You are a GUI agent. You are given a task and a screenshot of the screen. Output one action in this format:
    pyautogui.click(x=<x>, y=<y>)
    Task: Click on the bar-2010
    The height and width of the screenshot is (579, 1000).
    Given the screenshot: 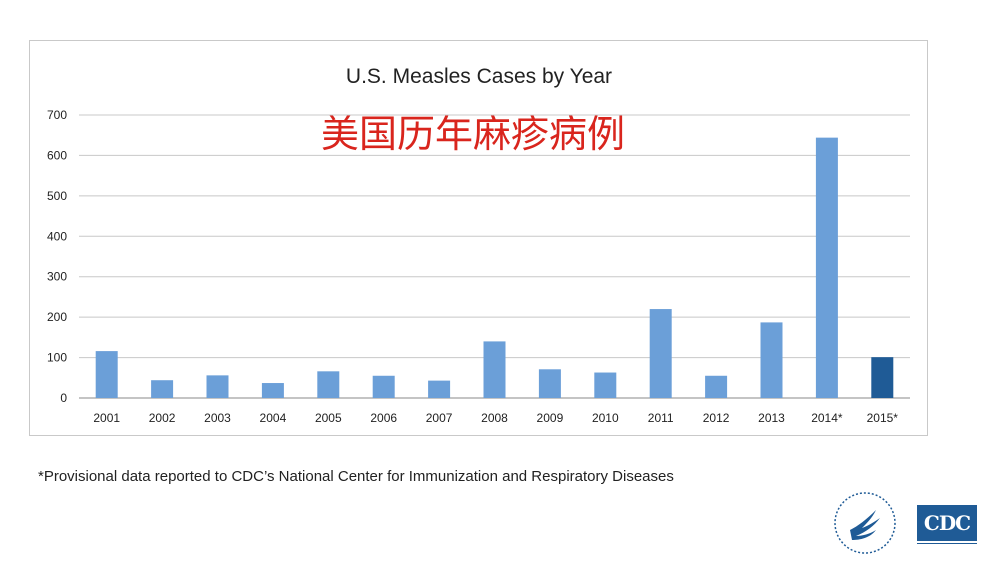 What is the action you would take?
    pyautogui.click(x=605, y=385)
    